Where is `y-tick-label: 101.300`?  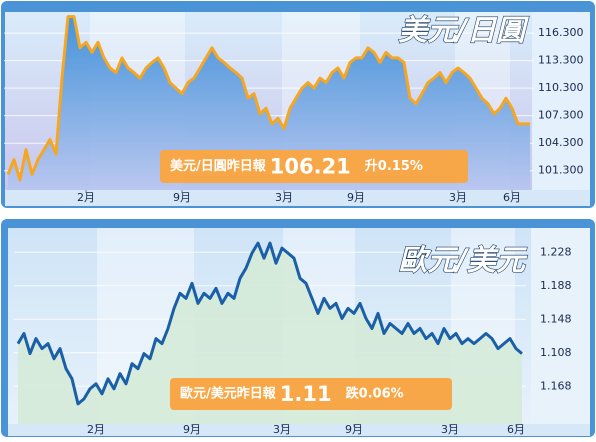
y-tick-label: 101.300 is located at coordinates (561, 170).